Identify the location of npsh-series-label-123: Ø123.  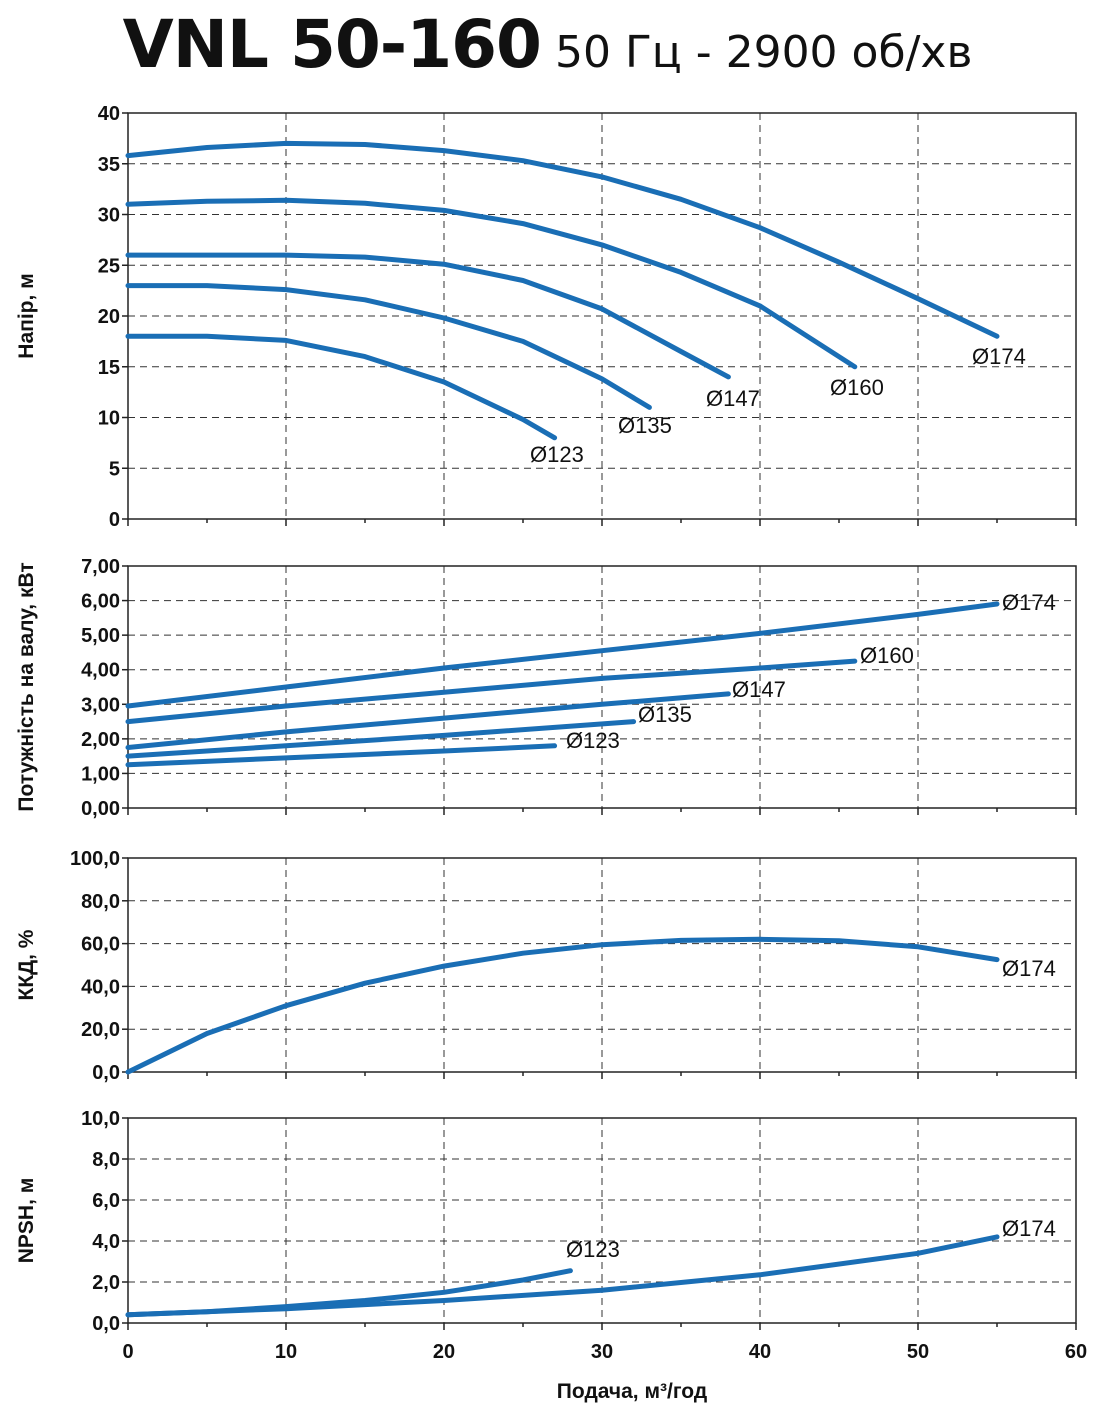
(593, 1249).